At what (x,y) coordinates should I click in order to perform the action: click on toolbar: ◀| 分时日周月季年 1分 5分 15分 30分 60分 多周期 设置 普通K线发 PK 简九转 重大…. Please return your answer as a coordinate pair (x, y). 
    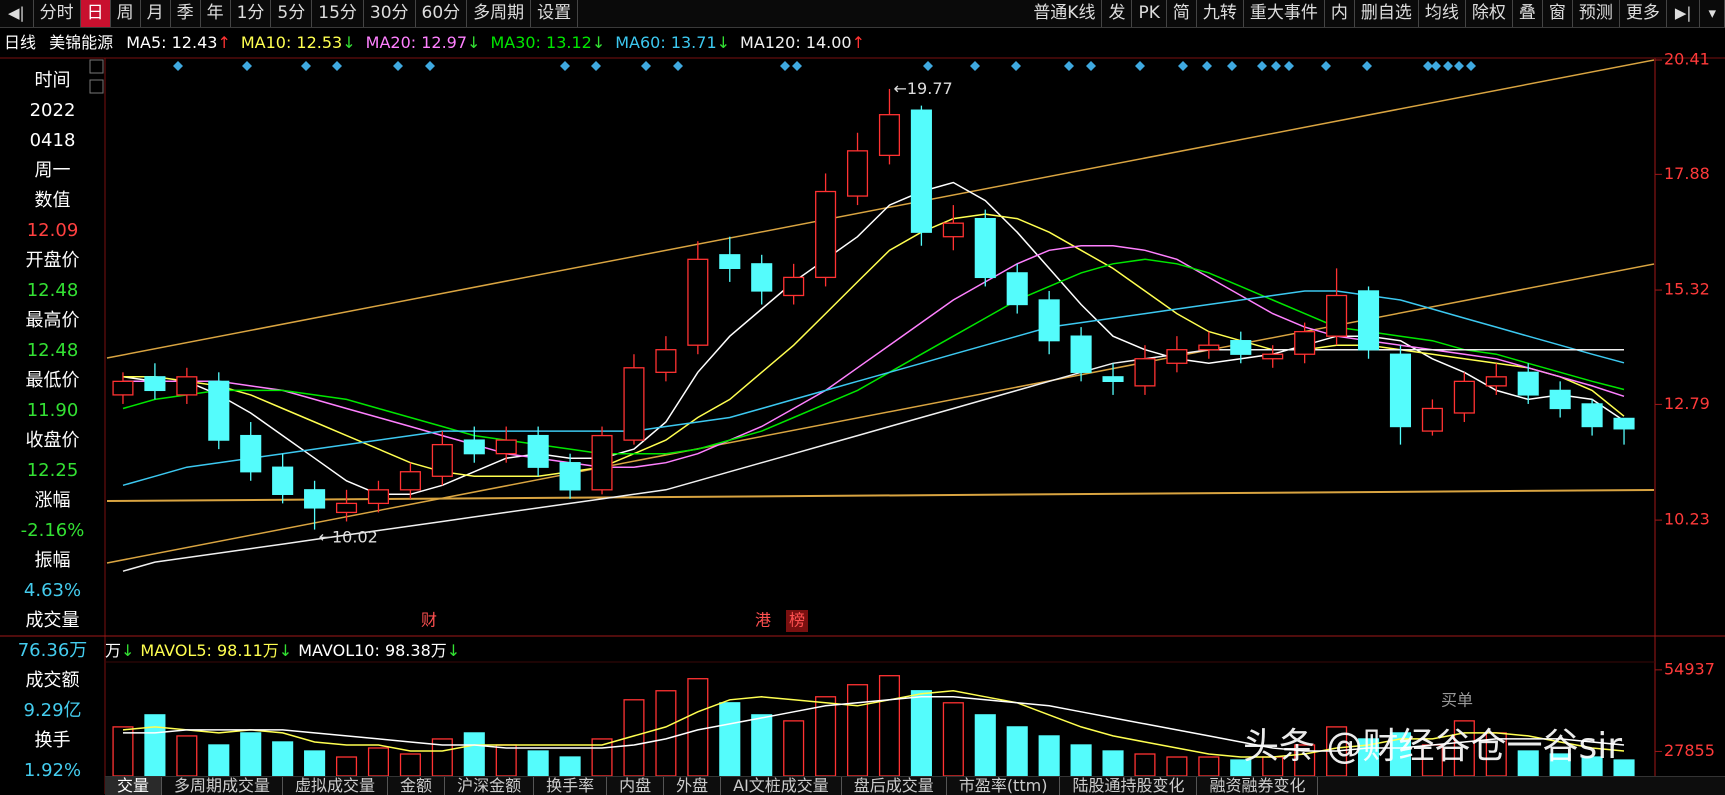
    Looking at the image, I should click on (862, 14).